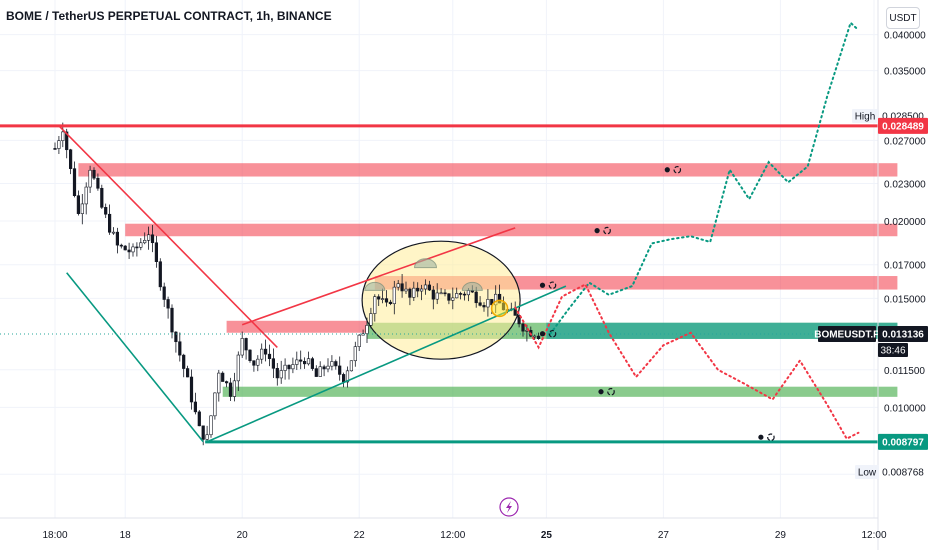 The height and width of the screenshot is (555, 932). Describe the element at coordinates (781, 535) in the screenshot. I see `time-tick-label: 29` at that location.